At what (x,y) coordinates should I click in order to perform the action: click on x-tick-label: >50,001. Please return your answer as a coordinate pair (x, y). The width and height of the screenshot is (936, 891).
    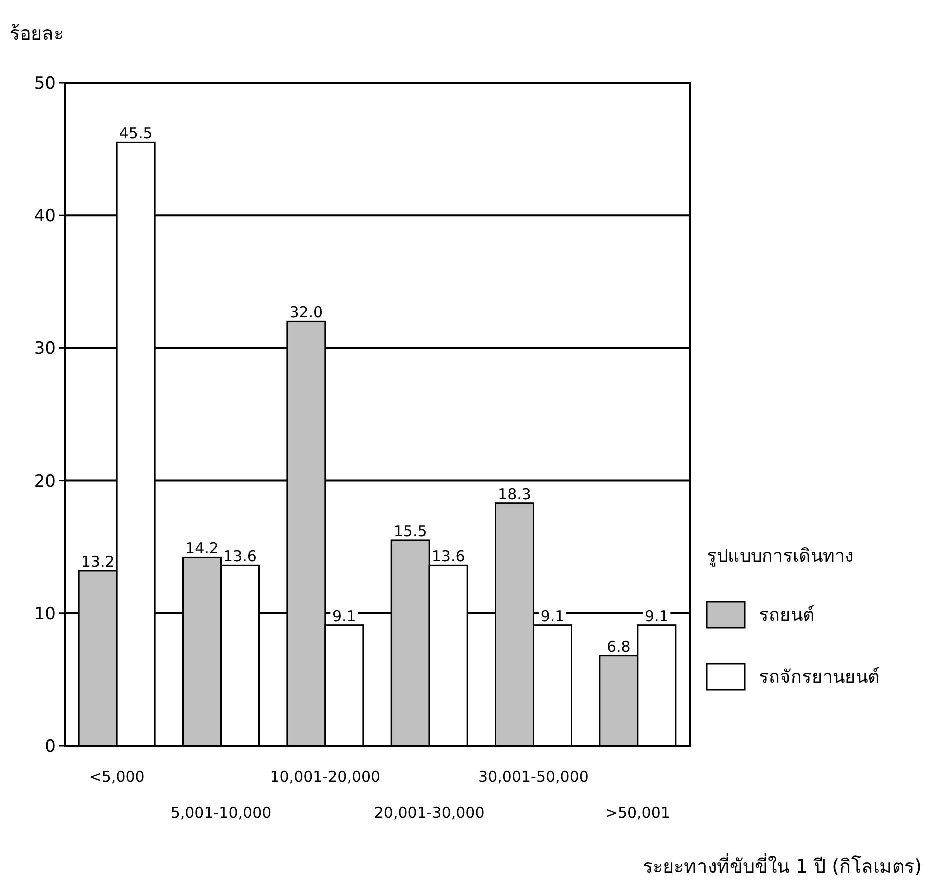
    Looking at the image, I should click on (637, 813).